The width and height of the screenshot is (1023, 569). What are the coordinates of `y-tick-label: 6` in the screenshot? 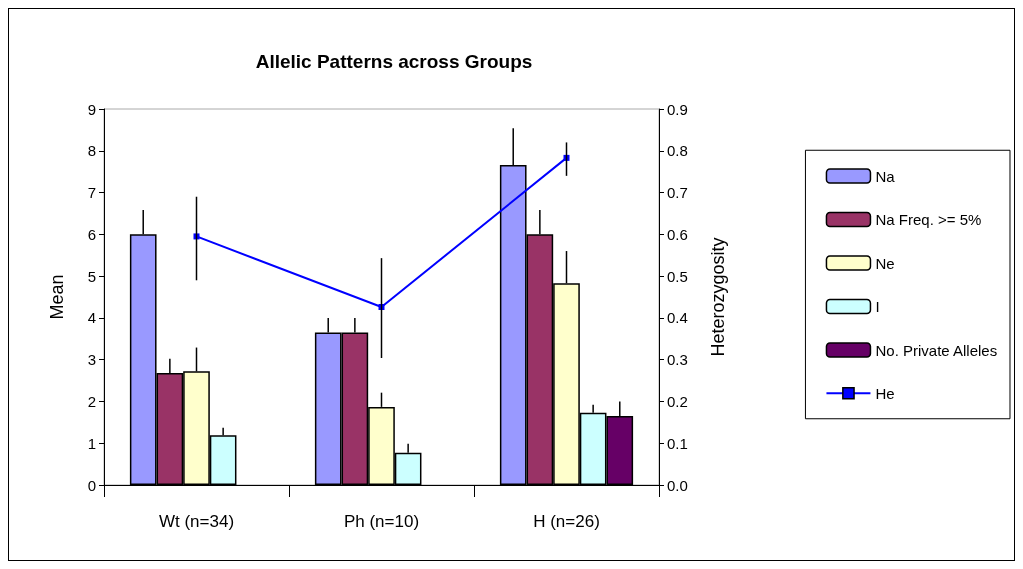 It's located at (91, 234).